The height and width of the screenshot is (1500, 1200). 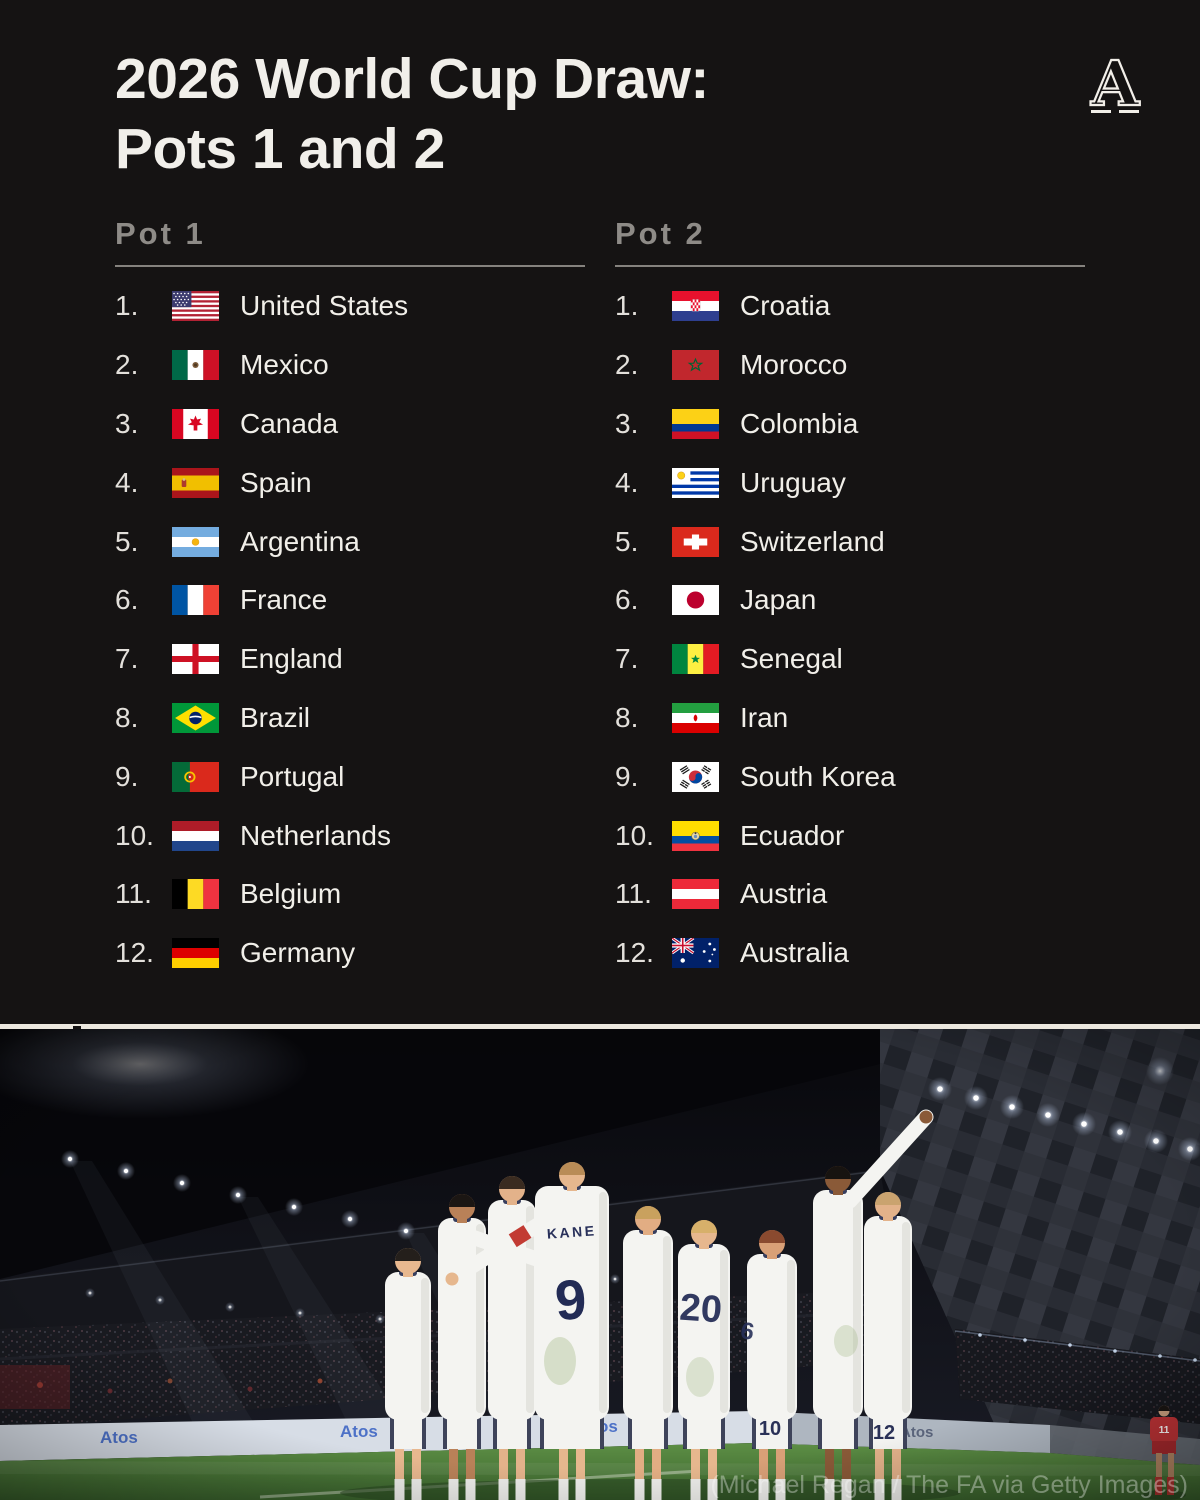 I want to click on team-row-ch: 5. Switzerland, so click(x=850, y=541).